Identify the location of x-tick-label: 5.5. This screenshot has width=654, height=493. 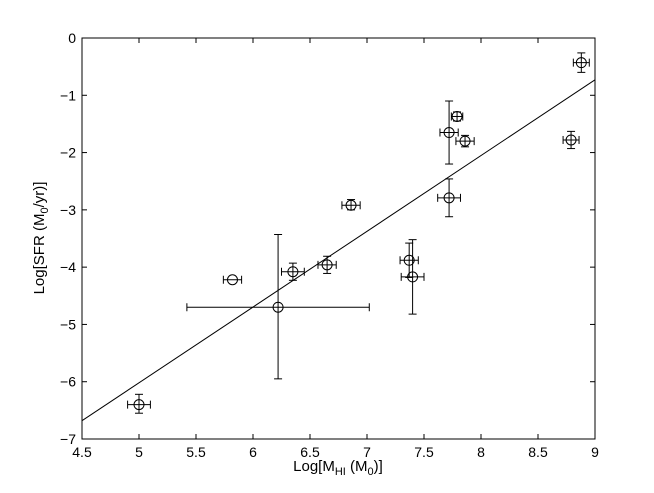
(196, 452).